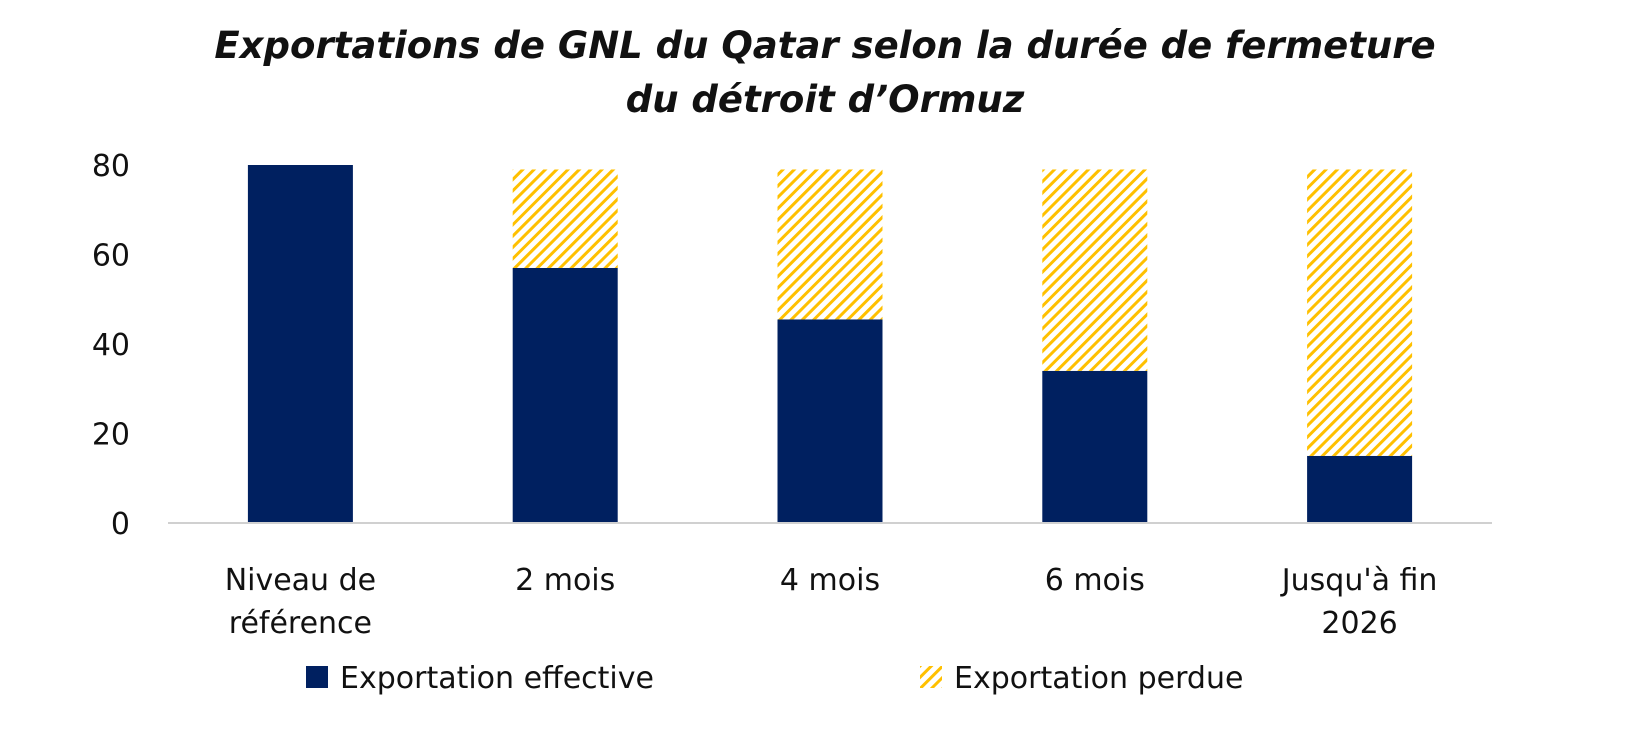 This screenshot has height=748, width=1650. What do you see at coordinates (774, 678) in the screenshot?
I see `legend: Exportation effective Exportation perdue` at bounding box center [774, 678].